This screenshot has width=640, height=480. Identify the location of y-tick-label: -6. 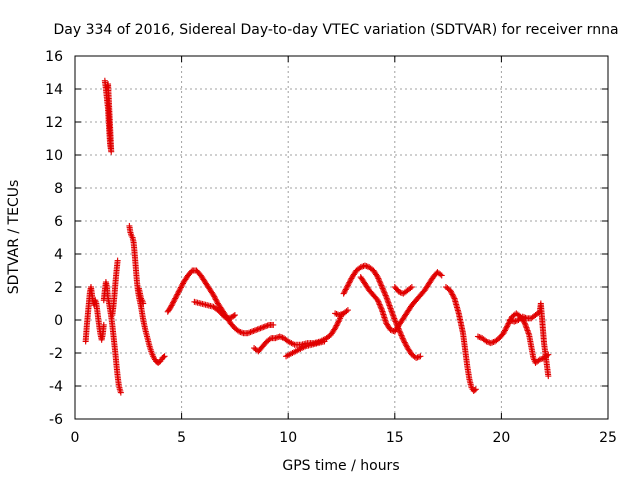
(56, 420).